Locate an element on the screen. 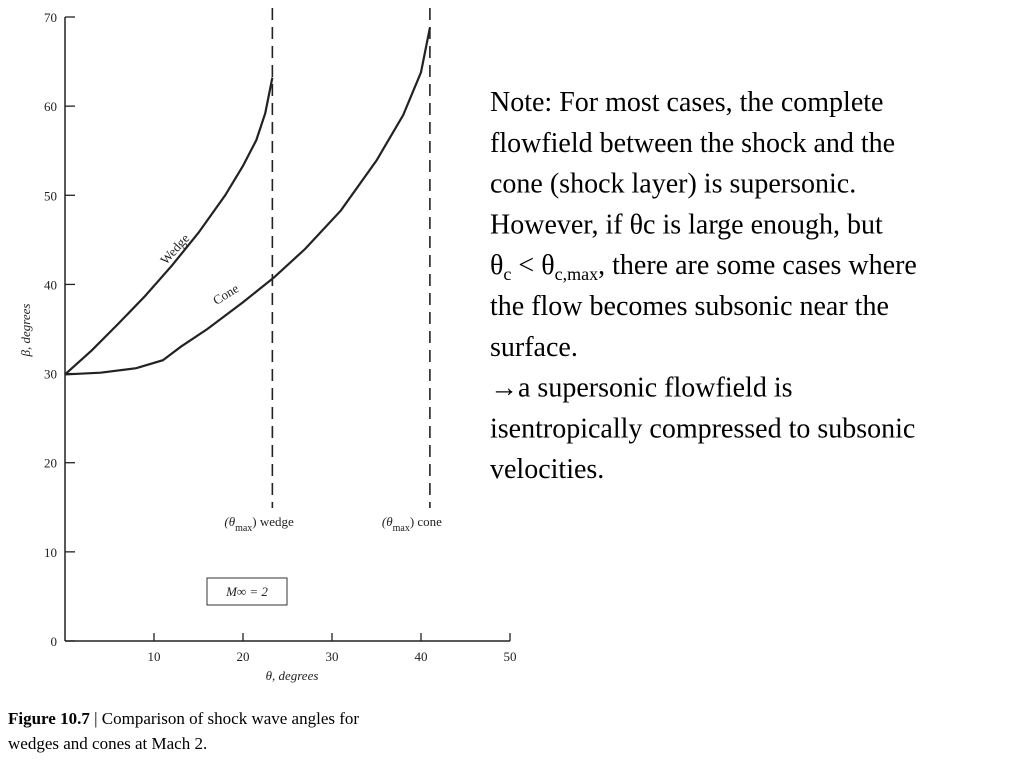 This screenshot has width=1024, height=768. x-tick-label: 20 is located at coordinates (243, 656).